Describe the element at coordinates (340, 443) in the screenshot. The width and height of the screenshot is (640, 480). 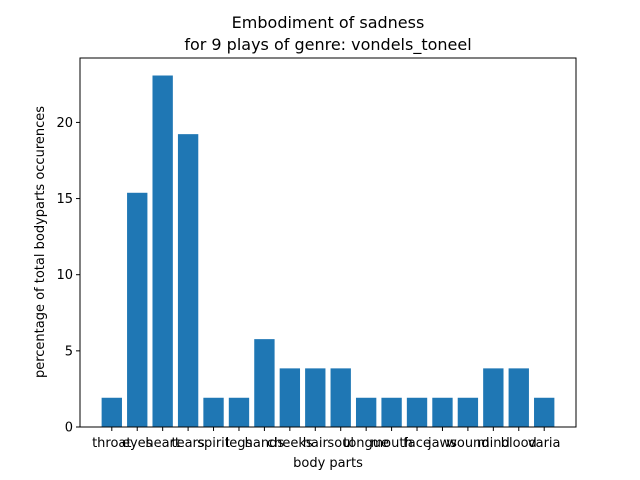
I see `x-tick-label: soul` at that location.